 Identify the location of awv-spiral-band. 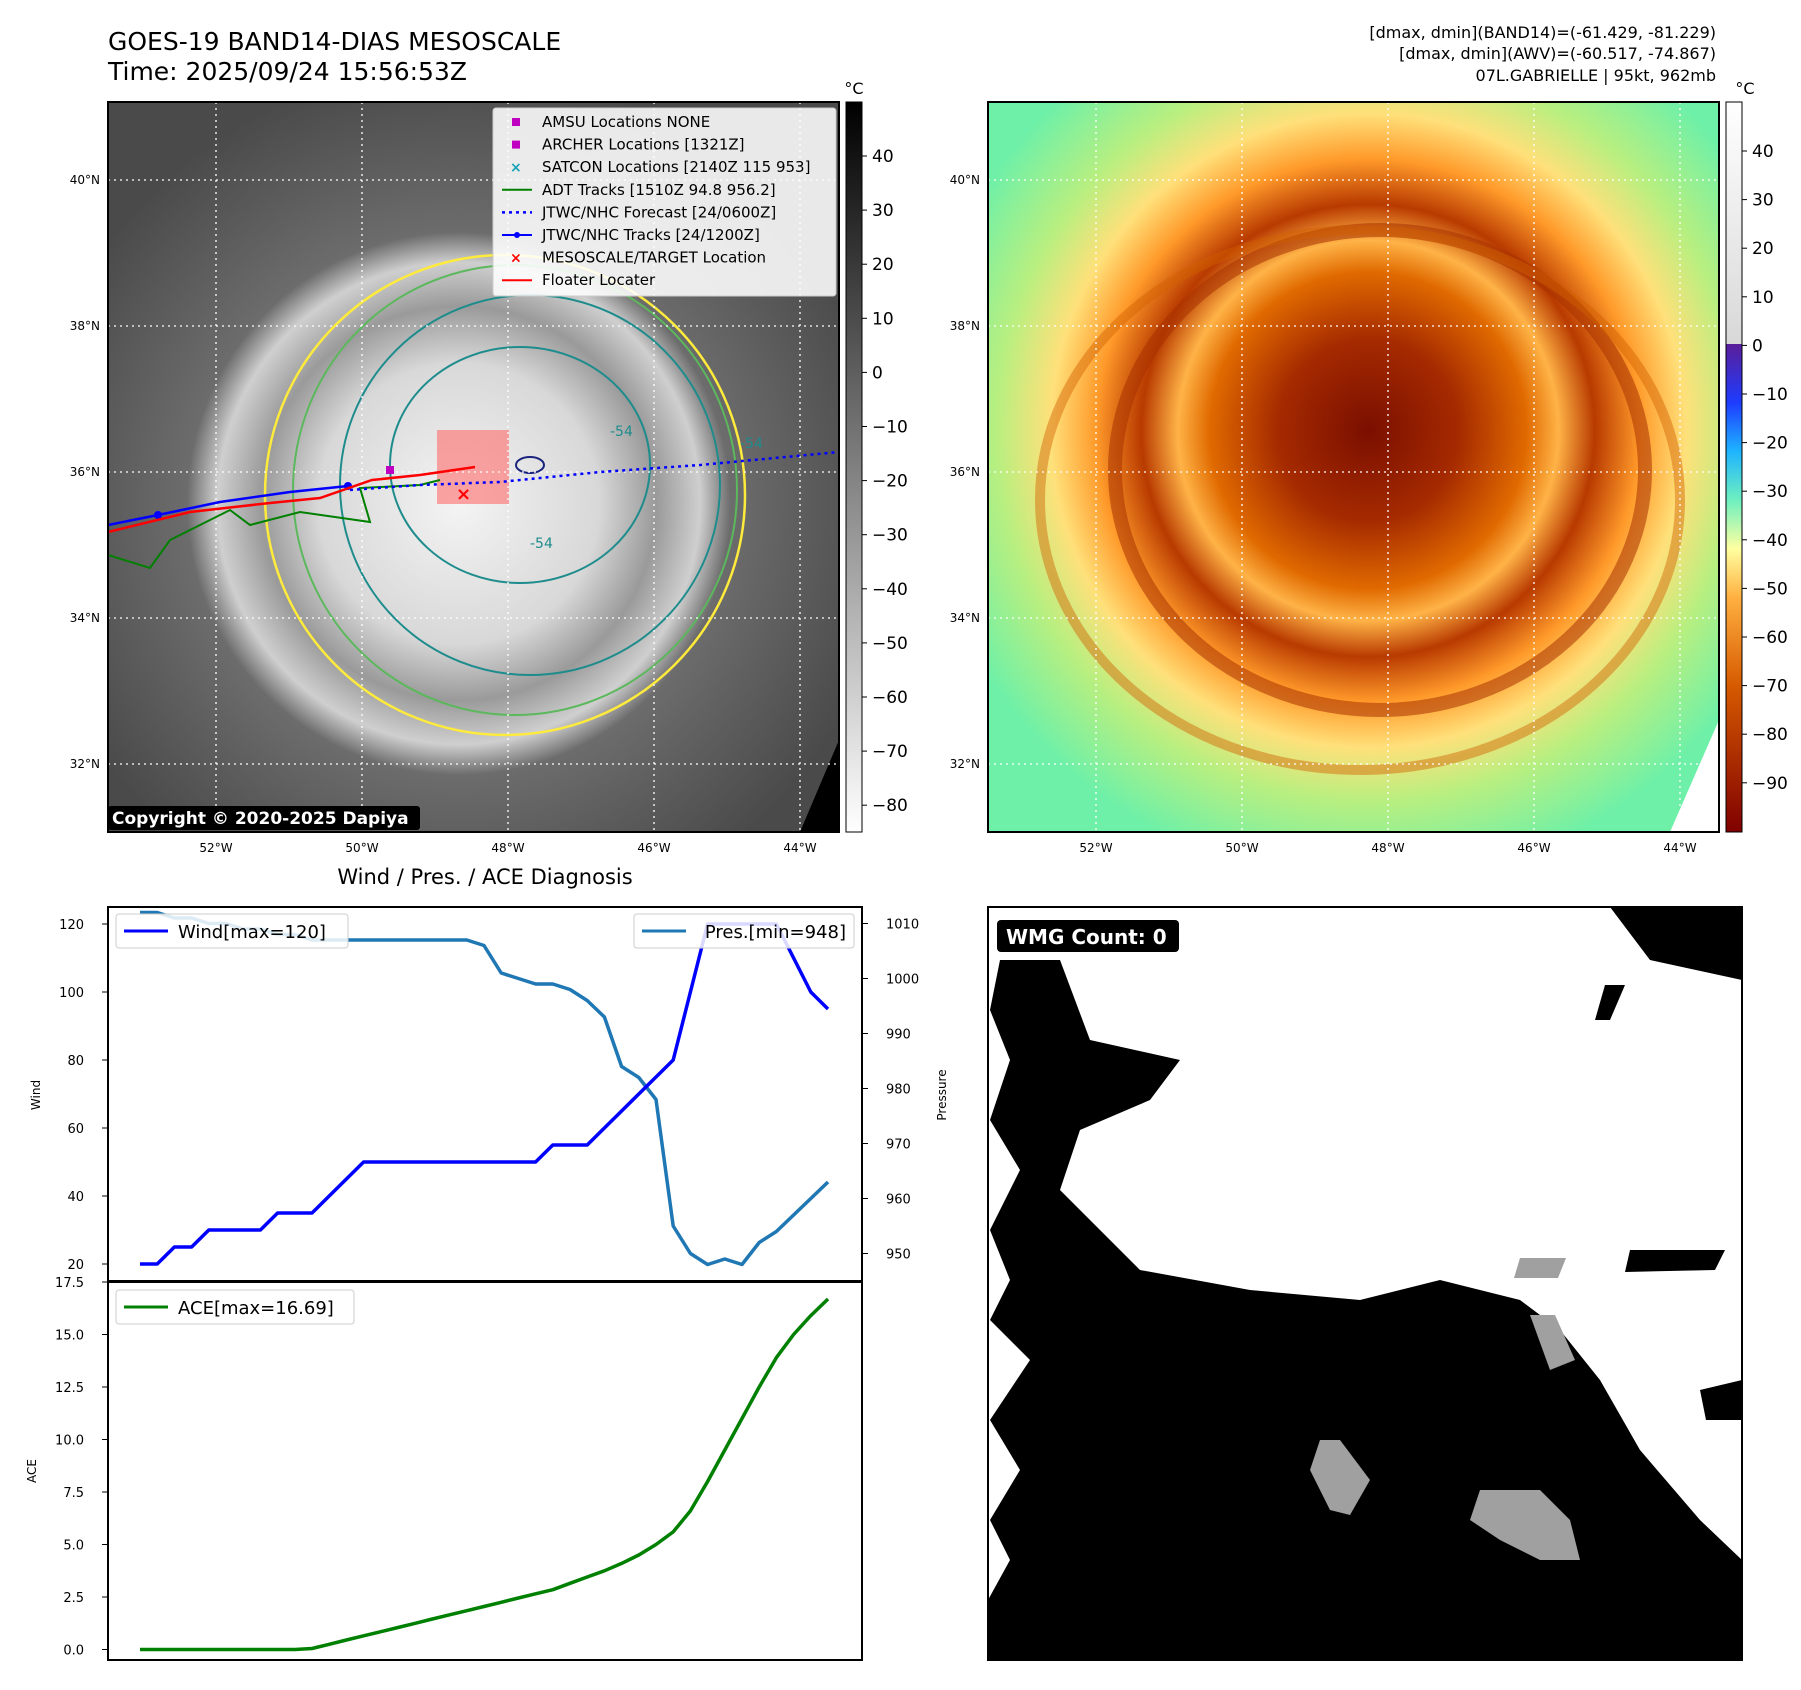
(1380, 470).